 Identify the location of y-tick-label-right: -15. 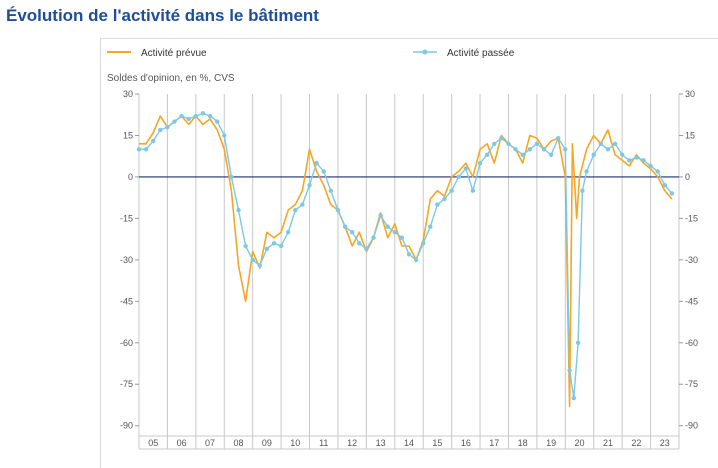
(691, 218).